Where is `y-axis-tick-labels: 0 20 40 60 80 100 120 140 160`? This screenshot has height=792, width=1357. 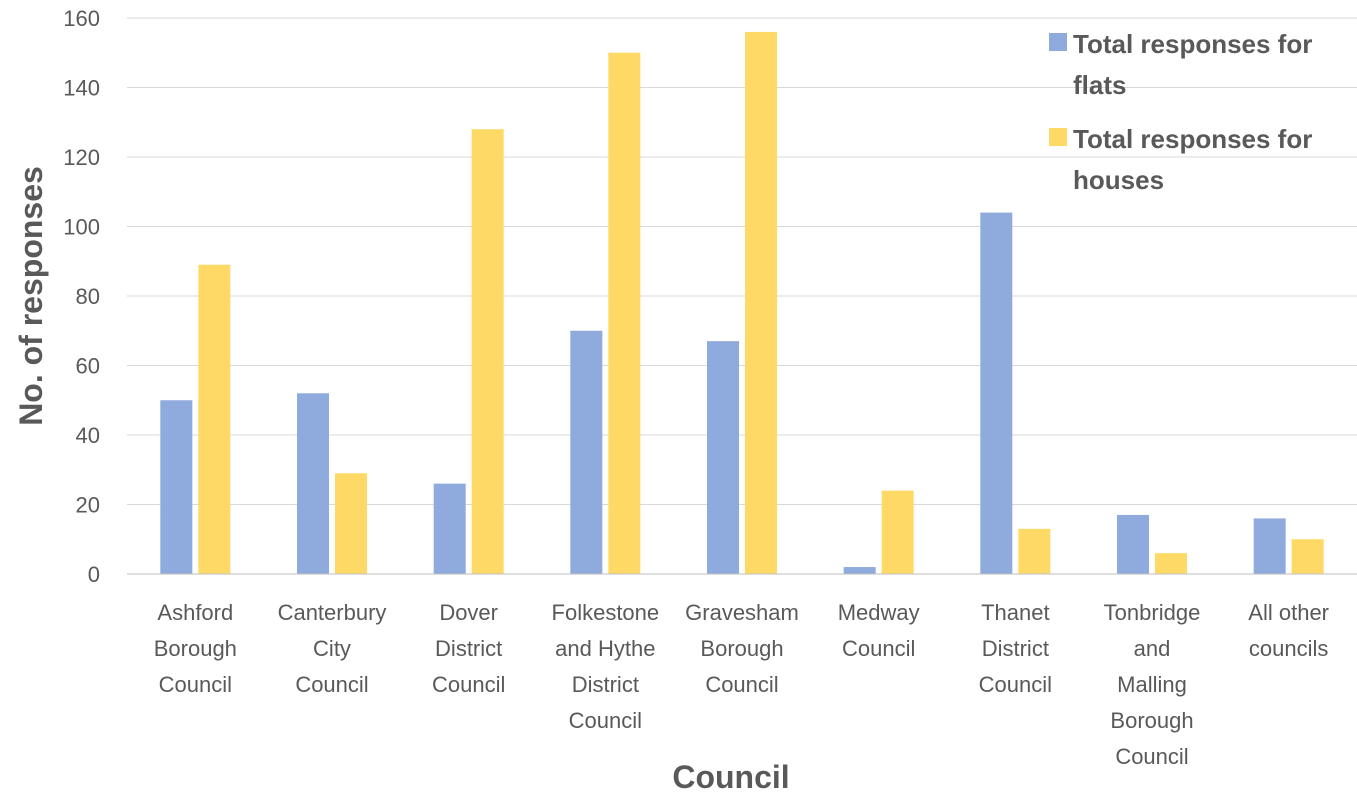 y-axis-tick-labels: 0 20 40 60 80 100 120 140 160 is located at coordinates (81, 296).